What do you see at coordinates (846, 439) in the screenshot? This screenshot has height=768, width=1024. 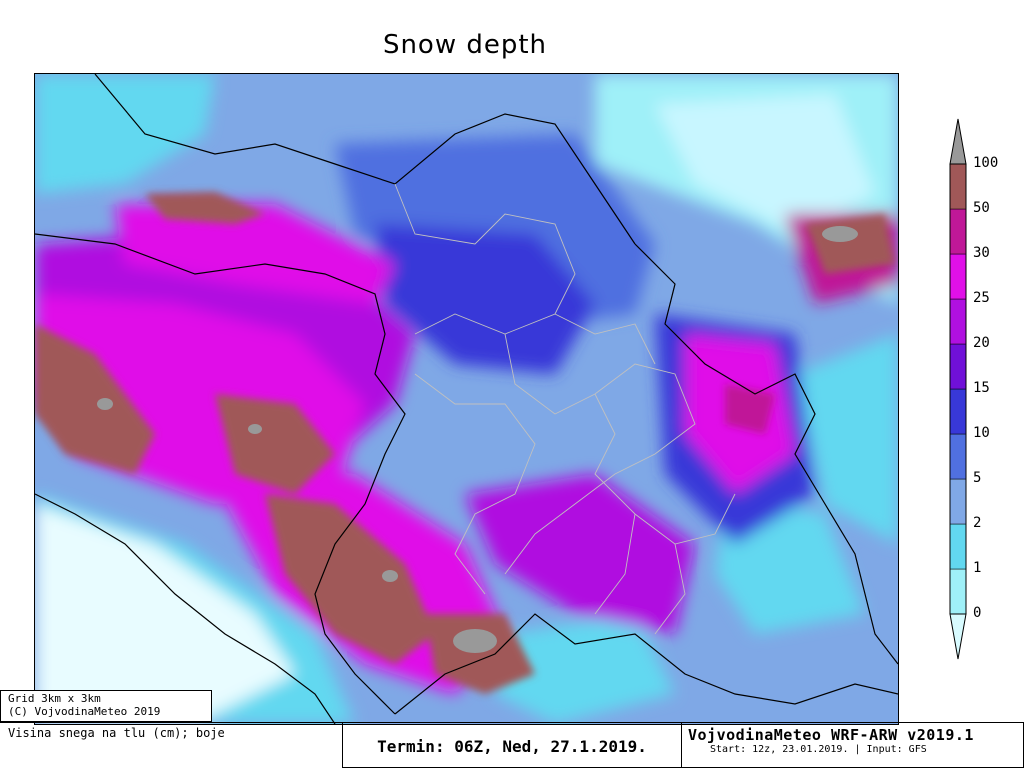 I see `region-east-cyan` at bounding box center [846, 439].